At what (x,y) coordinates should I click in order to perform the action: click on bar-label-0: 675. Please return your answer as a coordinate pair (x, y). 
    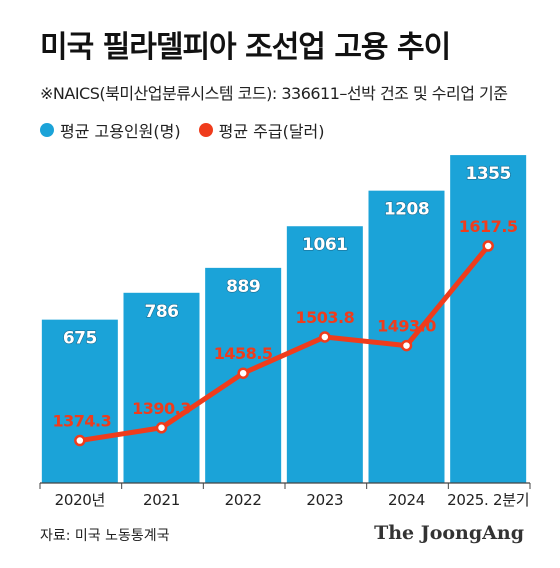
    Looking at the image, I should click on (80, 339).